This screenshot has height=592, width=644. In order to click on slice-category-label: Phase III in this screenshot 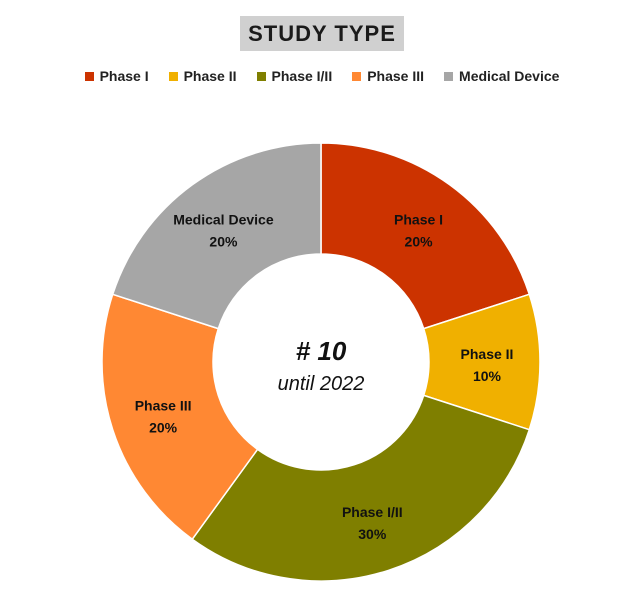, I will do `click(163, 405)`.